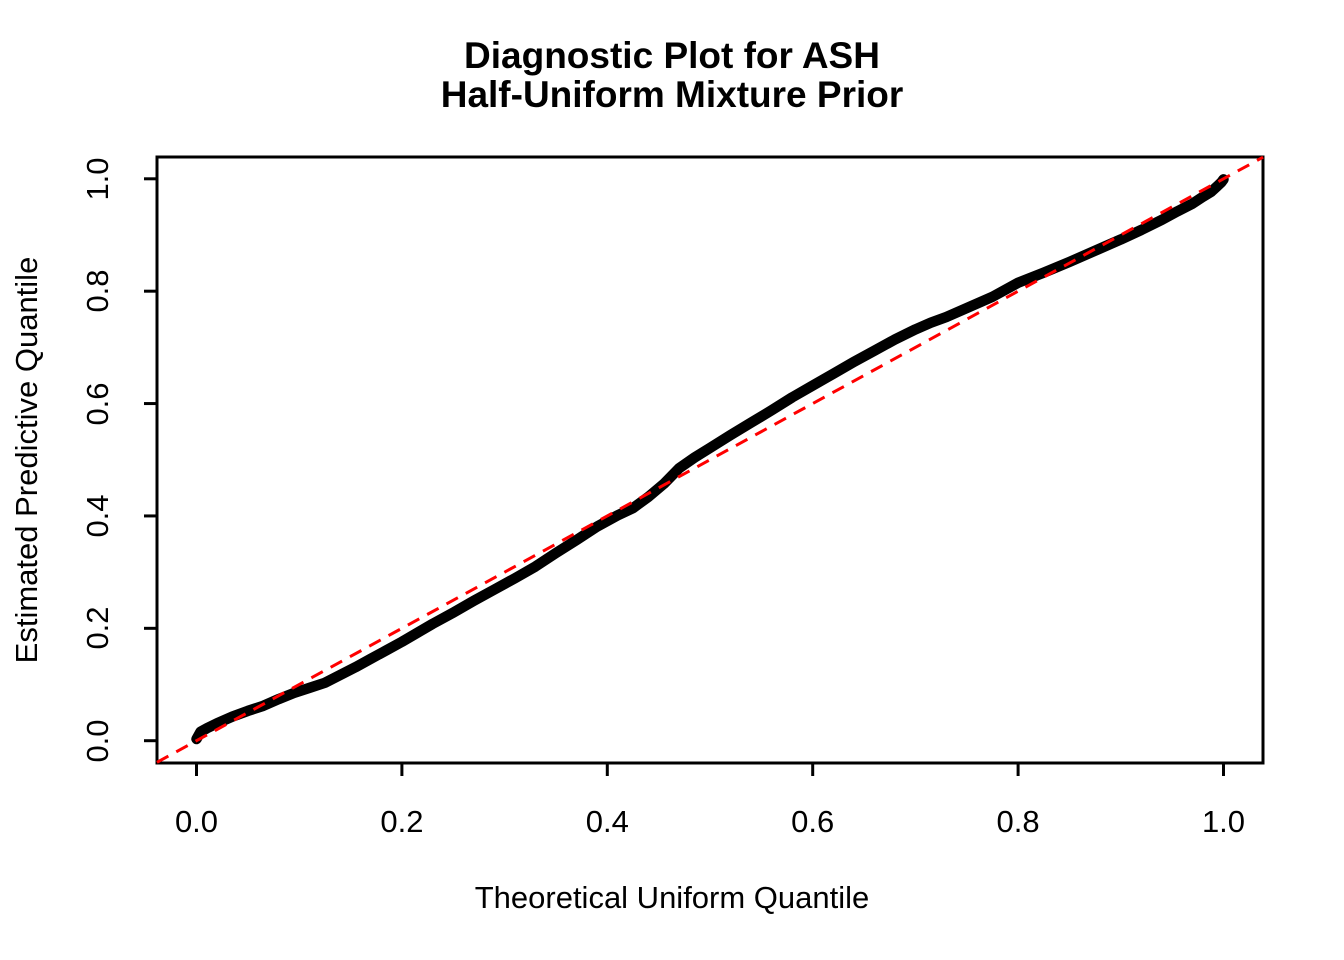 The height and width of the screenshot is (960, 1344). I want to click on chart-title-line-2: Half-Uniform Mixture Prior, so click(672, 94).